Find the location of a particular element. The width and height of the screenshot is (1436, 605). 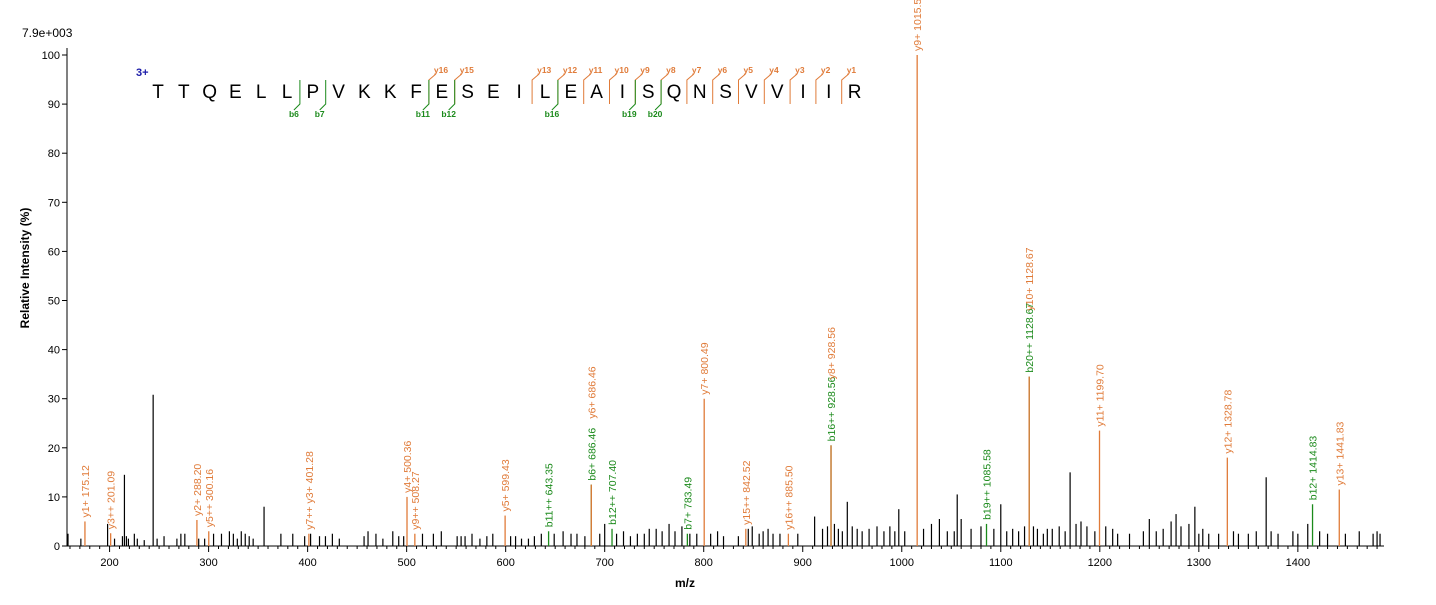

y-ion-marker-label: y12 is located at coordinates (570, 70).